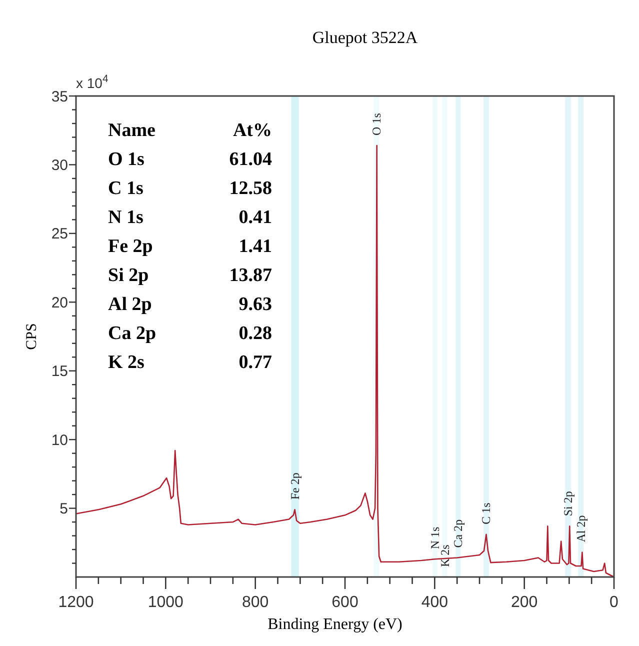  Describe the element at coordinates (295, 486) in the screenshot. I see `band-label: Fe 2p` at that location.